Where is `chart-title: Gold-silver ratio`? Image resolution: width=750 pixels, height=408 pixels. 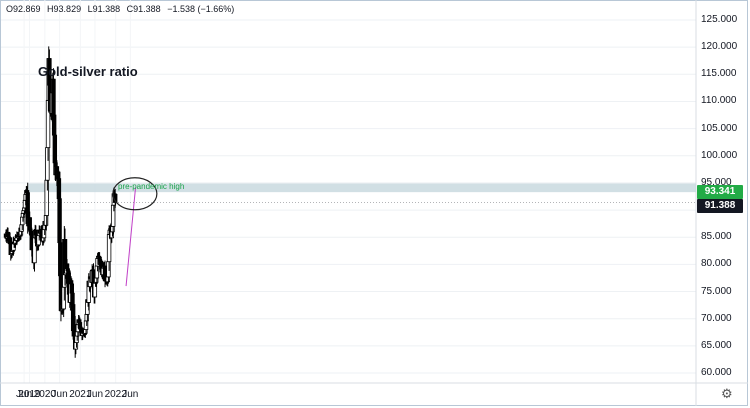
chart-title: Gold-silver ratio is located at coordinates (88, 71).